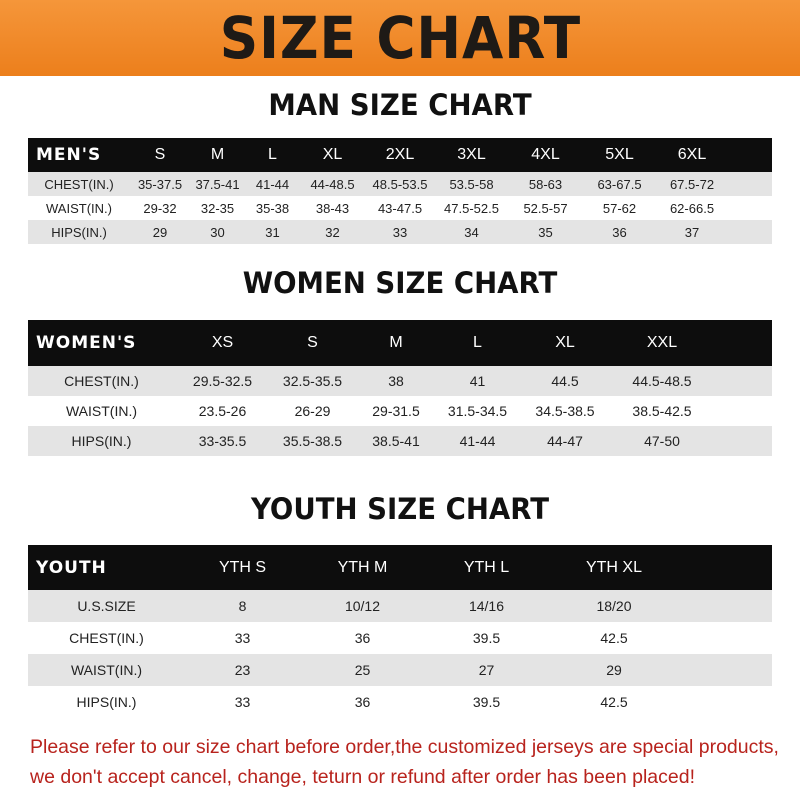 Image resolution: width=800 pixels, height=800 pixels. What do you see at coordinates (400, 154) in the screenshot?
I see `size-header: 2XL` at bounding box center [400, 154].